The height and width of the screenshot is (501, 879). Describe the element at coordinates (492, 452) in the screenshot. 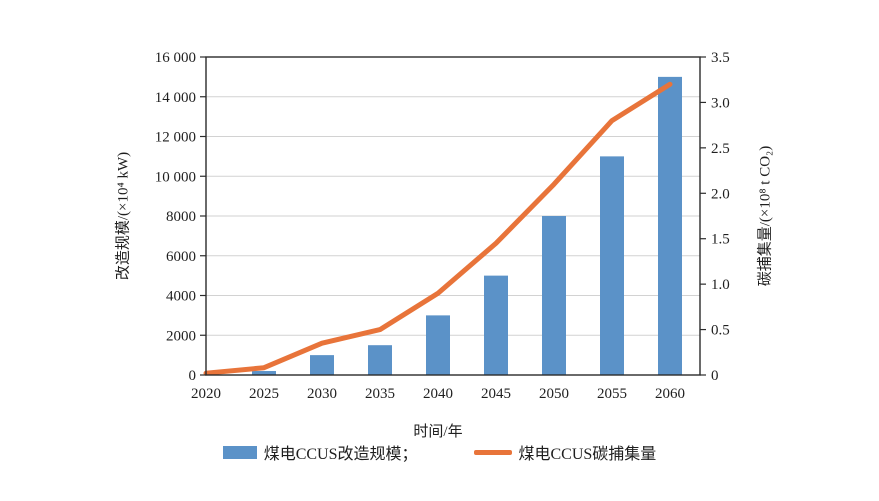

I see `line-series-swatch-icon` at that location.